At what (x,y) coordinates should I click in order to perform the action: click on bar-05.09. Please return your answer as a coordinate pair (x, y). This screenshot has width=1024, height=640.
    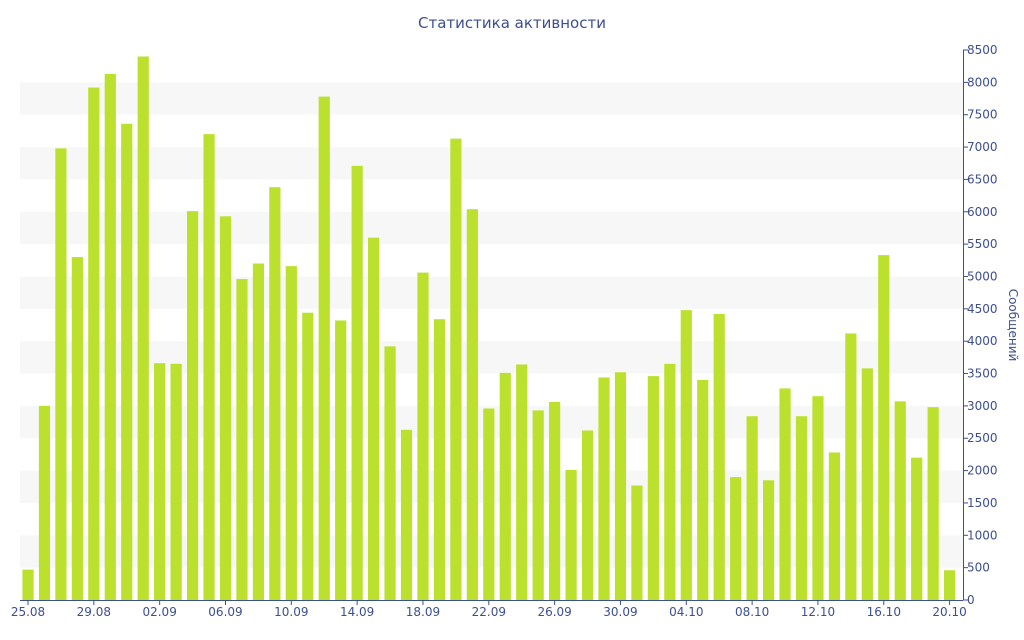
    Looking at the image, I should click on (209, 367).